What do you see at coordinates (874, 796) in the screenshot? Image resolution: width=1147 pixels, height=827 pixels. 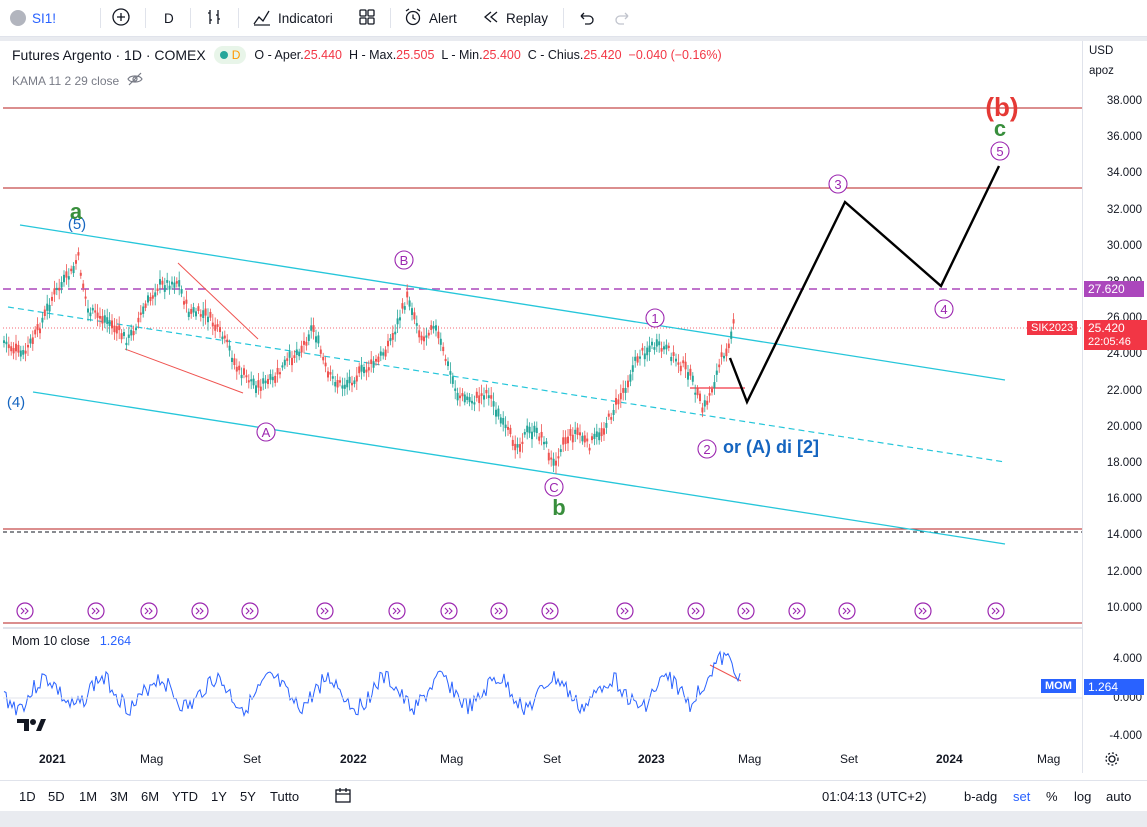 I see `clock-display: 01:04:13 (UTC+2)` at bounding box center [874, 796].